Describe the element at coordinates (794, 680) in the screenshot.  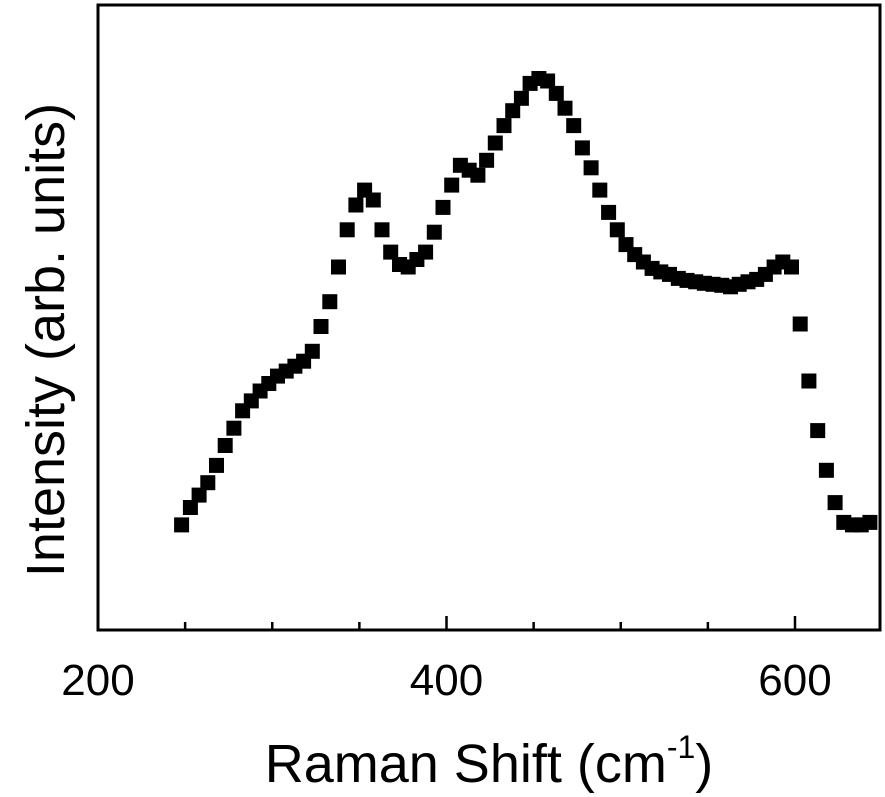
I see `x-tick-label: 600` at that location.